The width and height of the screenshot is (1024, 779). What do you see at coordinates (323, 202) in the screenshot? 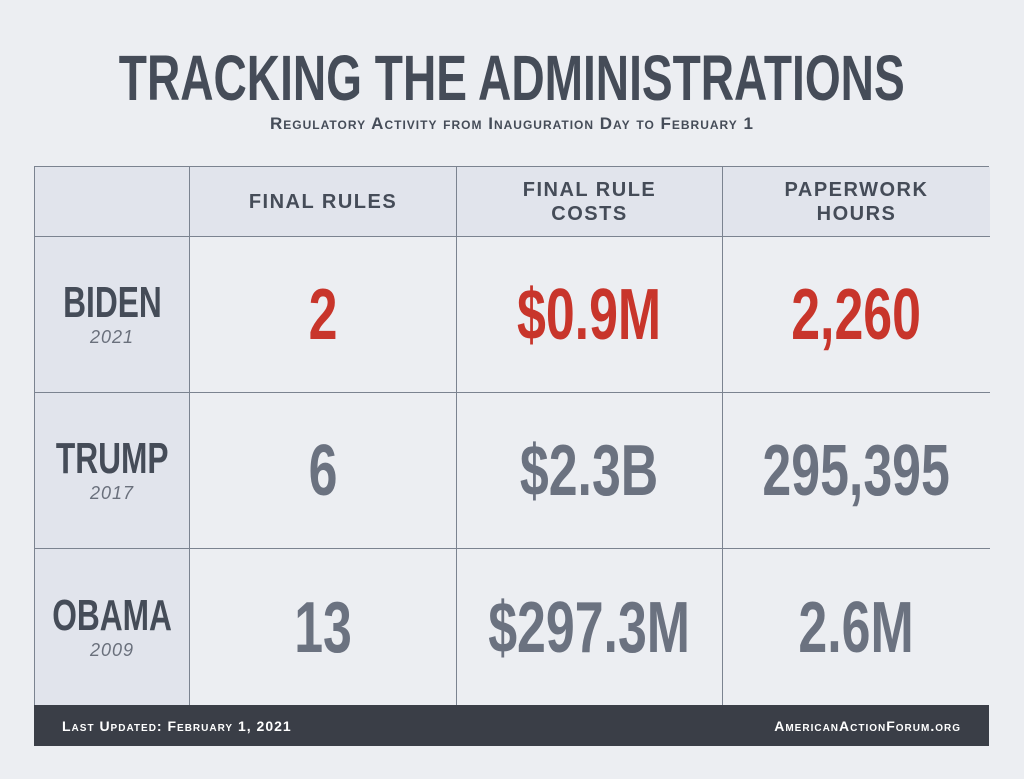
I see `column-header: FINAL RULES` at bounding box center [323, 202].